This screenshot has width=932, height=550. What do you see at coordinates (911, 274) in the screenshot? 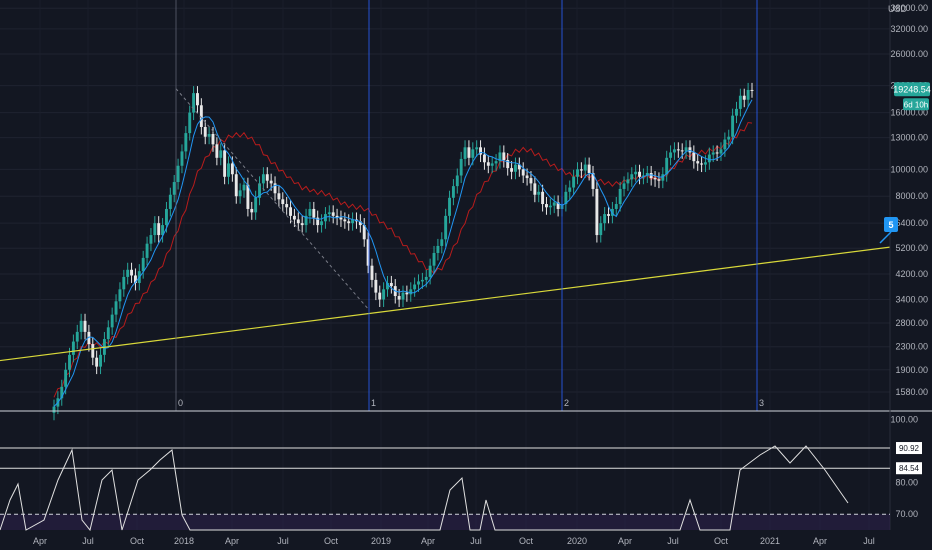
I see `price-axis-label: 4200.00` at bounding box center [911, 274].